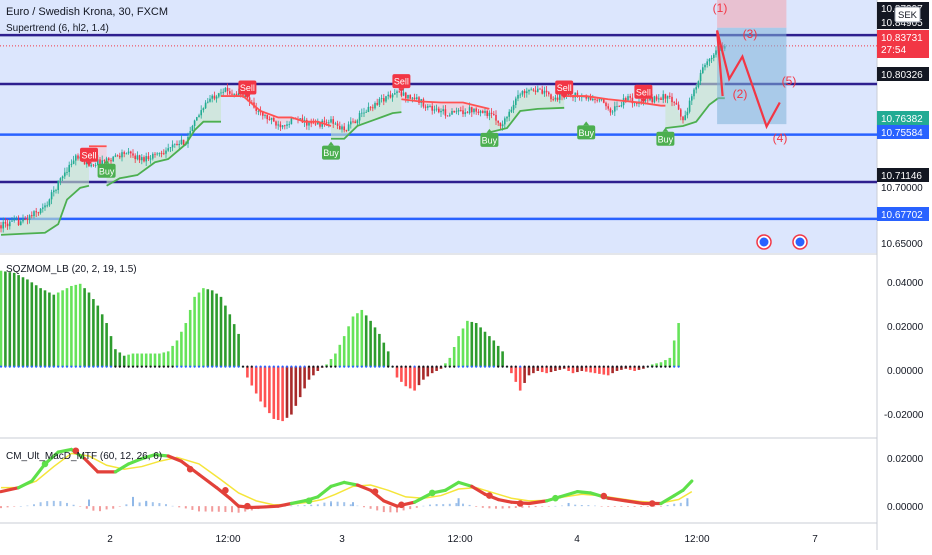  What do you see at coordinates (902, 133) in the screenshot?
I see `price-tag-l3: 10.75584` at bounding box center [902, 133].